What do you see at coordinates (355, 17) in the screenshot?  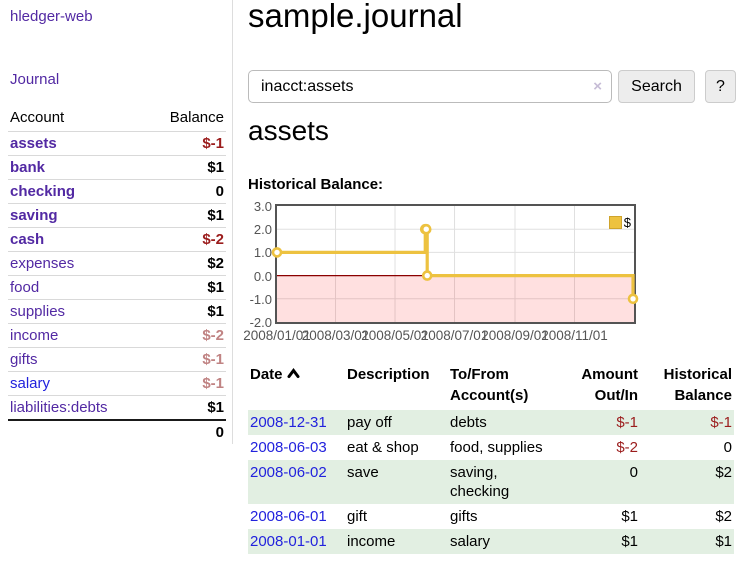 I see `page-title: sample.journal` at bounding box center [355, 17].